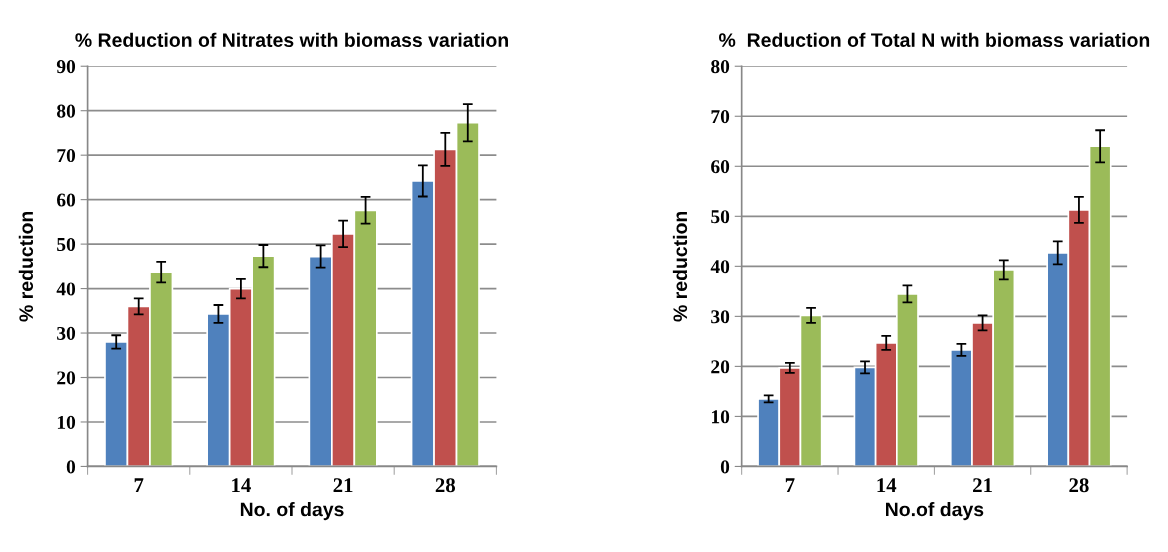 This screenshot has height=552, width=1168. What do you see at coordinates (291, 39) in the screenshot?
I see `chart-title: % Reduction of Nitrates with biomass variation` at bounding box center [291, 39].